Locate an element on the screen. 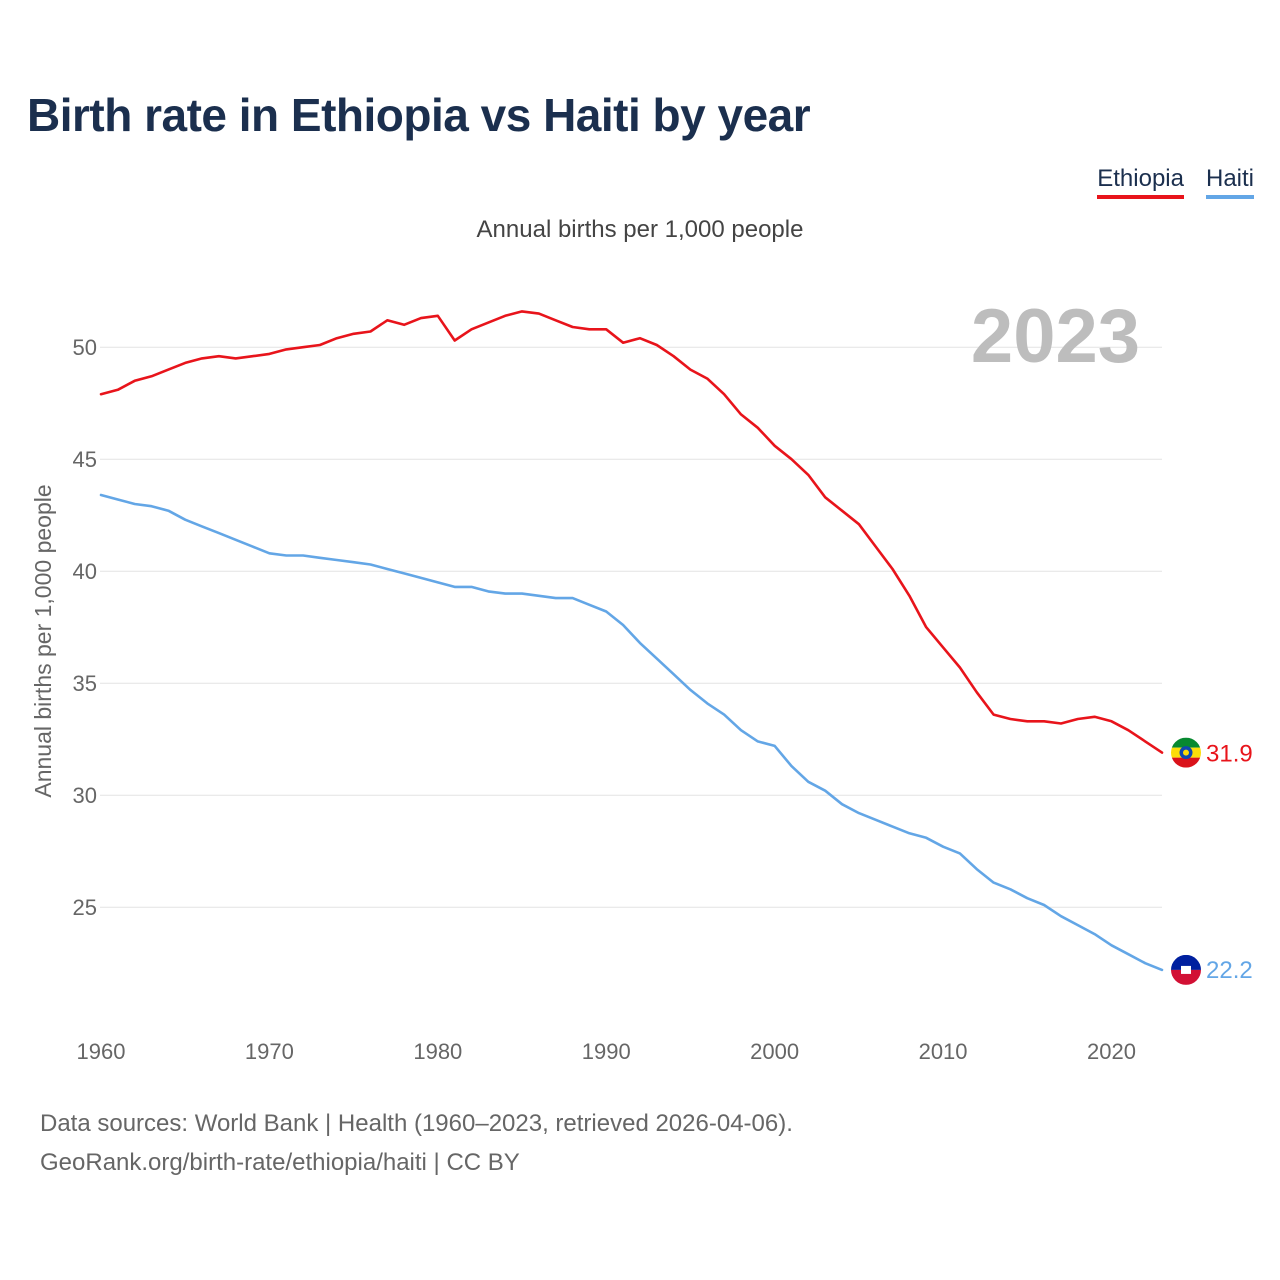 The width and height of the screenshot is (1280, 1280). haiti-flag-emblem is located at coordinates (1186, 969).